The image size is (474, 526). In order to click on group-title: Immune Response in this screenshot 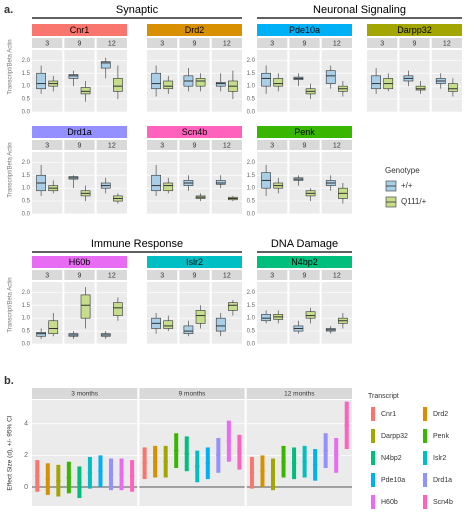, I will do `click(137, 244)`.